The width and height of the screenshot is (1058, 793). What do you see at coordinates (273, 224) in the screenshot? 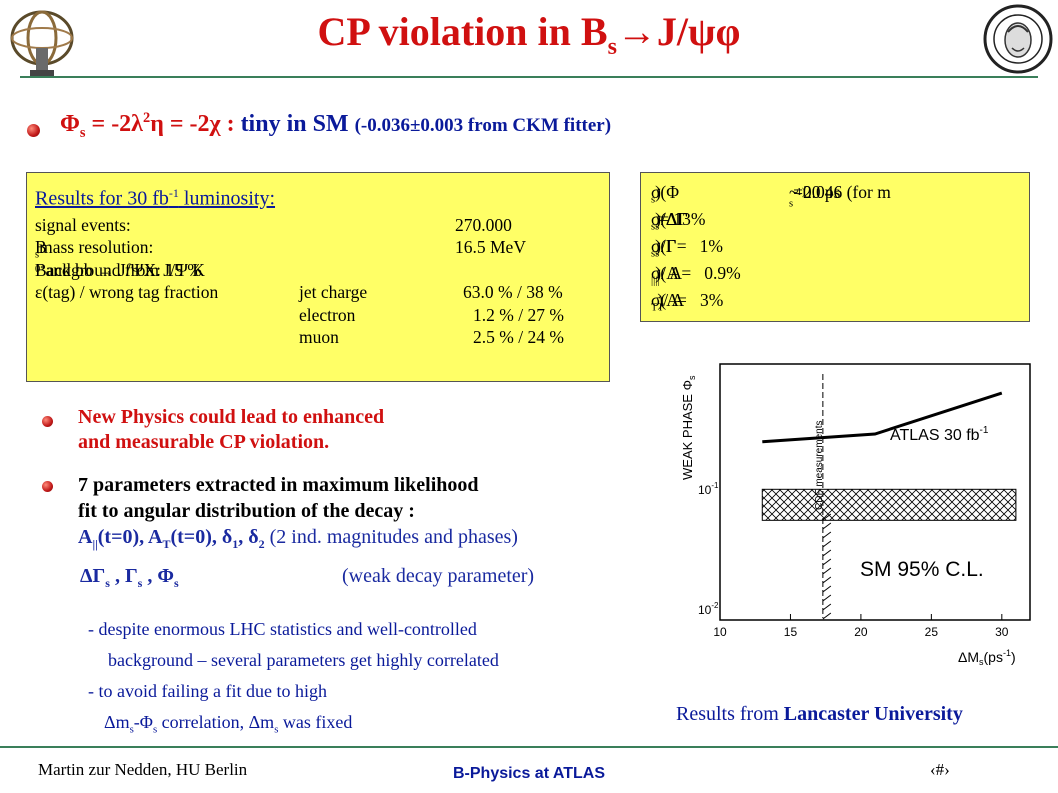
I see `results-row: signal events: 270.000` at bounding box center [273, 224].